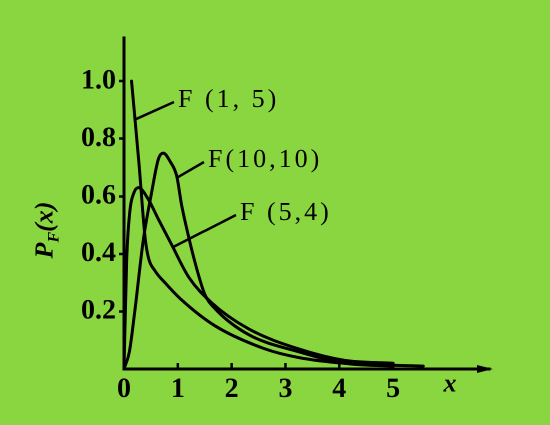 This screenshot has height=425, width=550. I want to click on legend-label: F (5,4), so click(286, 211).